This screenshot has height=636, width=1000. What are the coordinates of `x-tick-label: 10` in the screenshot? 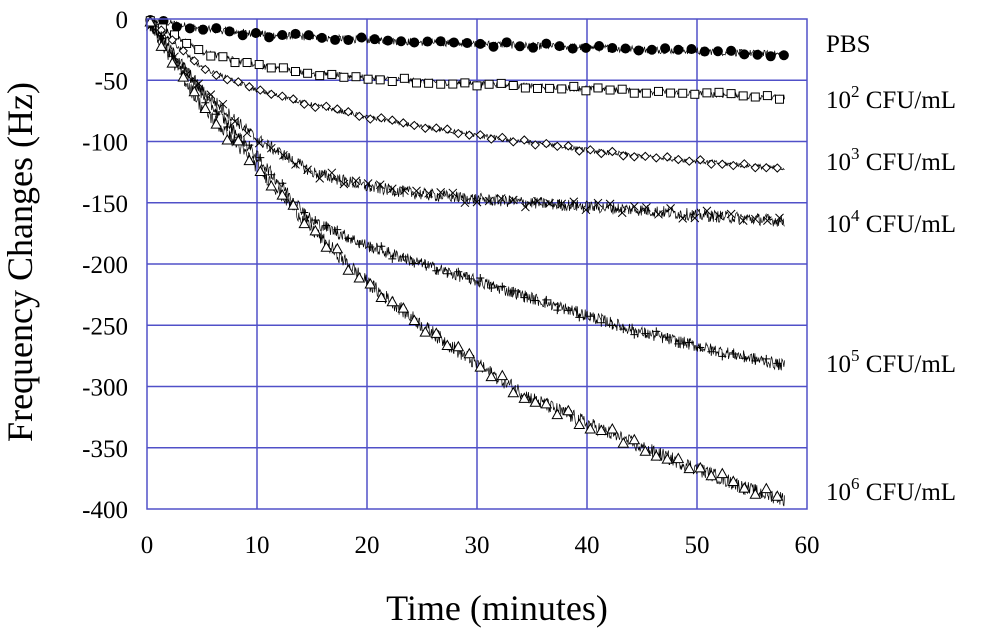 It's located at (257, 545).